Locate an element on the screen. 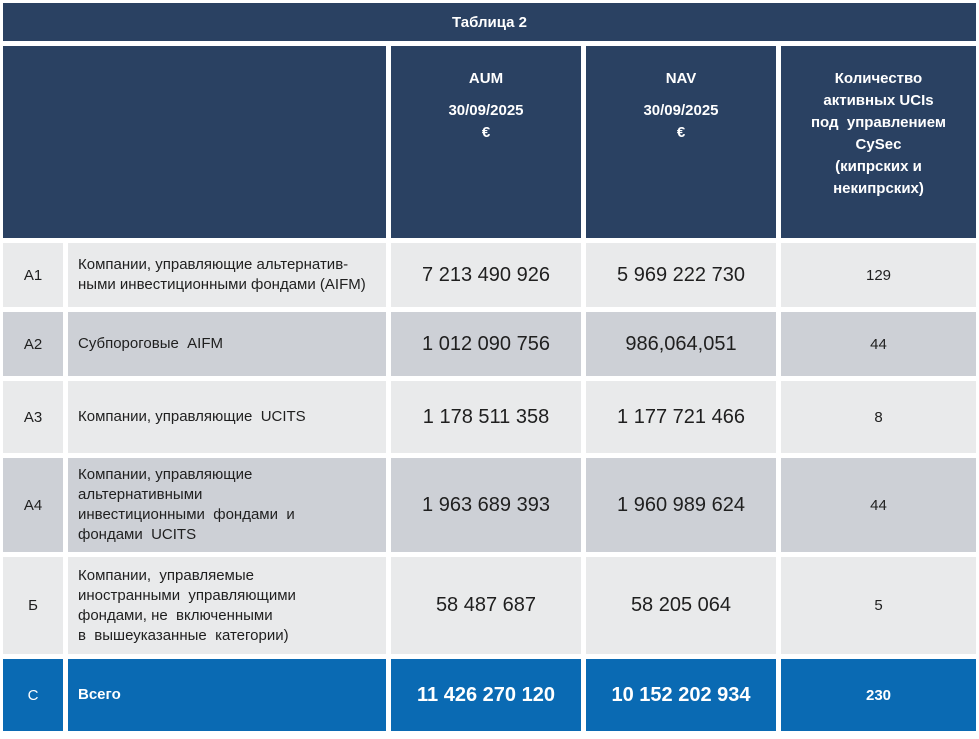  row-nav-value: 986,064,051 is located at coordinates (681, 344).